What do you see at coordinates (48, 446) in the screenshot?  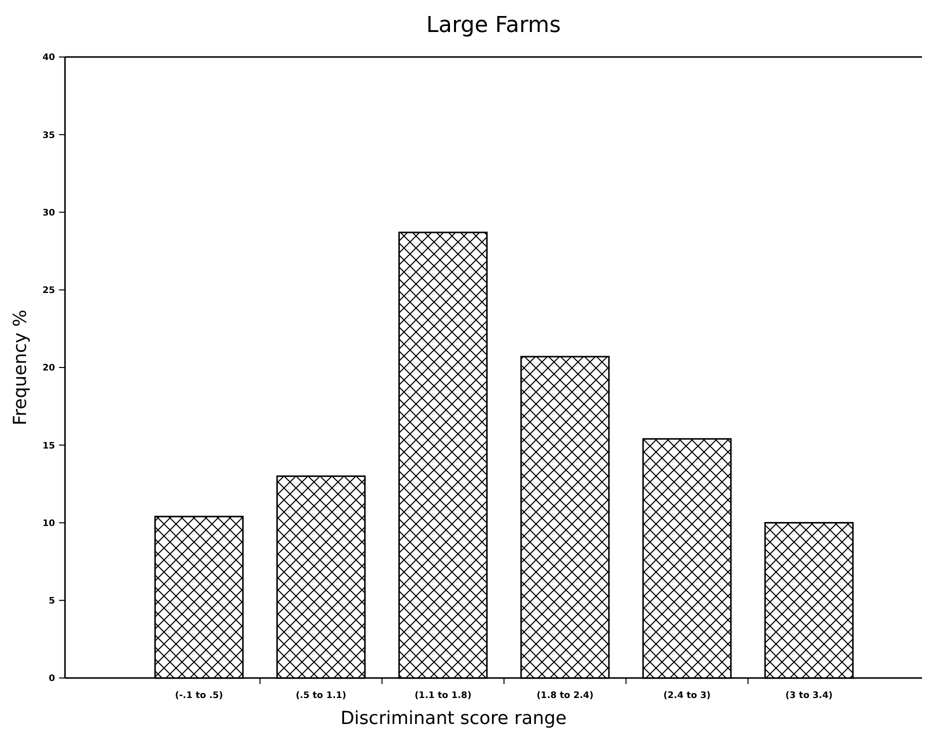 I see `y-tick-label: 15` at bounding box center [48, 446].